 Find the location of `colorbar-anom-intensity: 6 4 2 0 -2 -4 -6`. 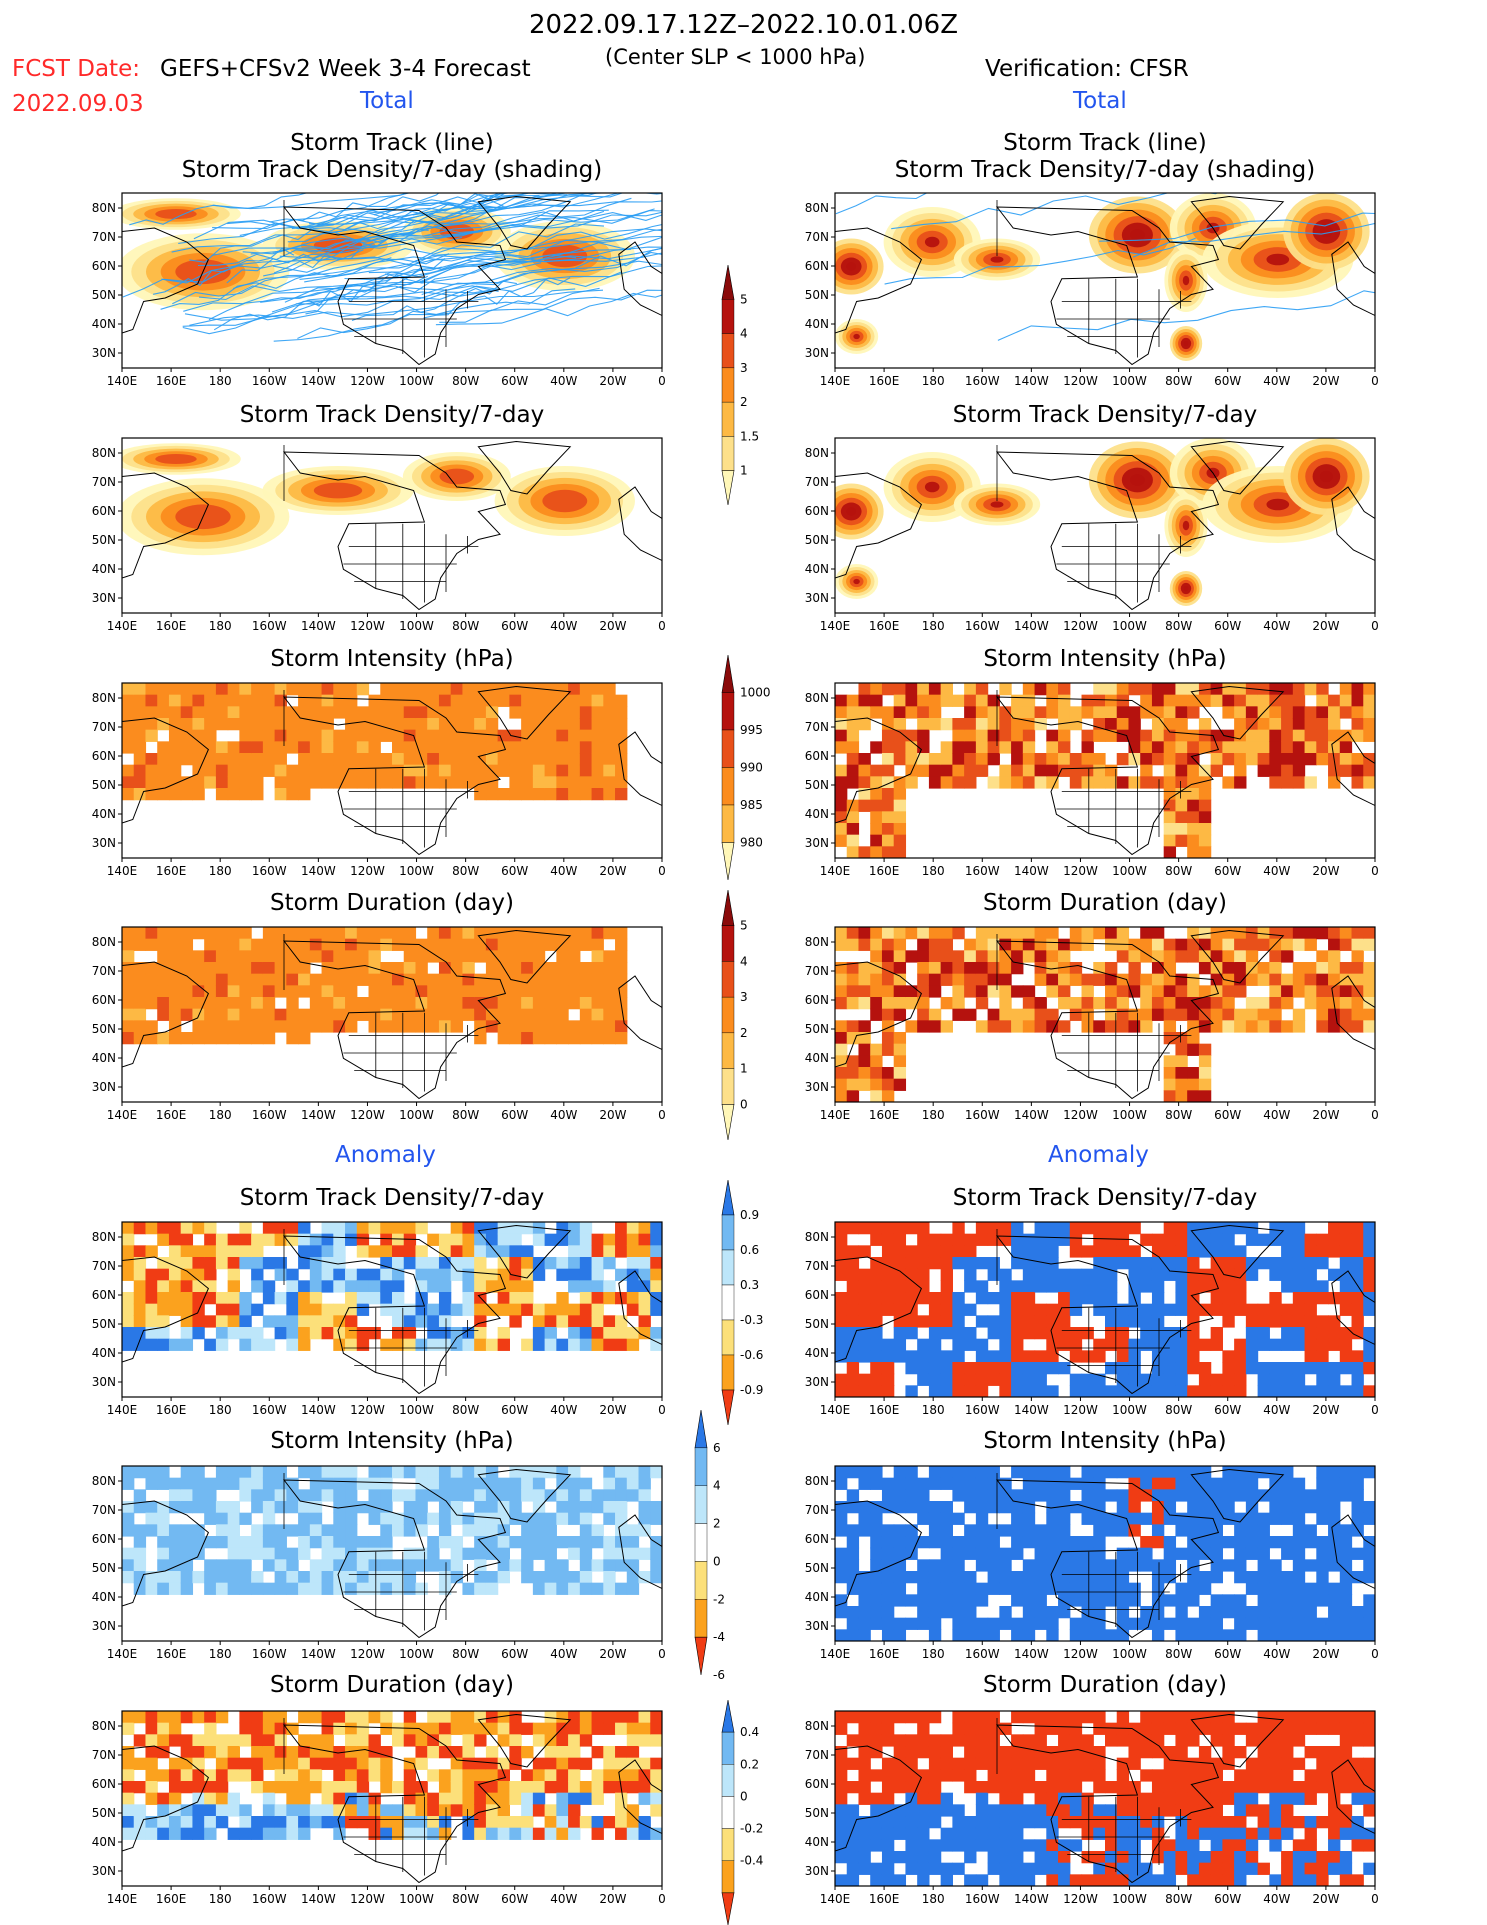

colorbar-anom-intensity: 6 4 2 0 -2 -4 -6 is located at coordinates (709, 1545).